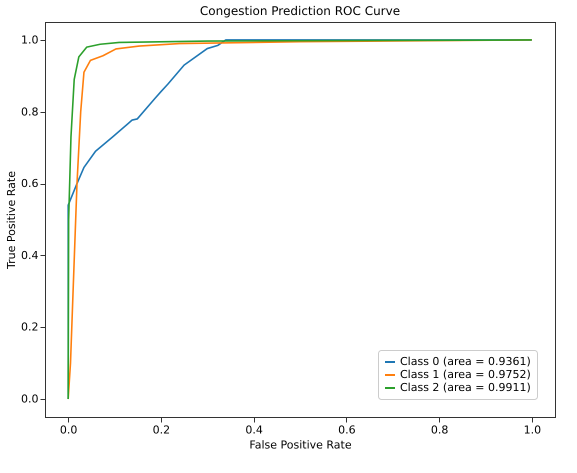 Image resolution: width=577 pixels, height=473 pixels. I want to click on y-tick-label: 0.6, so click(29, 183).